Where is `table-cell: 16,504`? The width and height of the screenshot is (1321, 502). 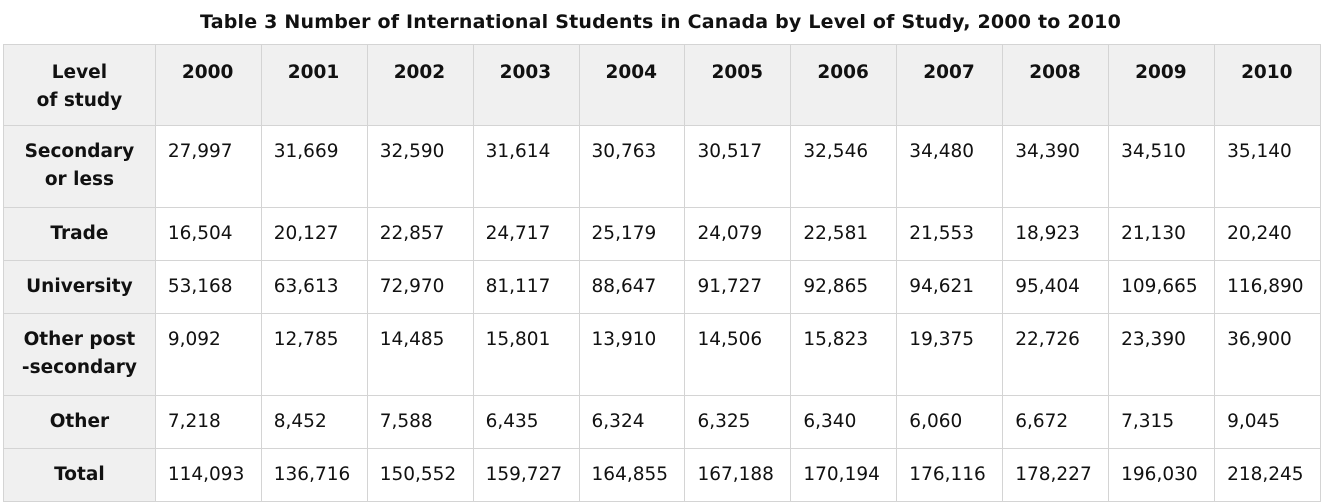 table-cell: 16,504 is located at coordinates (208, 234).